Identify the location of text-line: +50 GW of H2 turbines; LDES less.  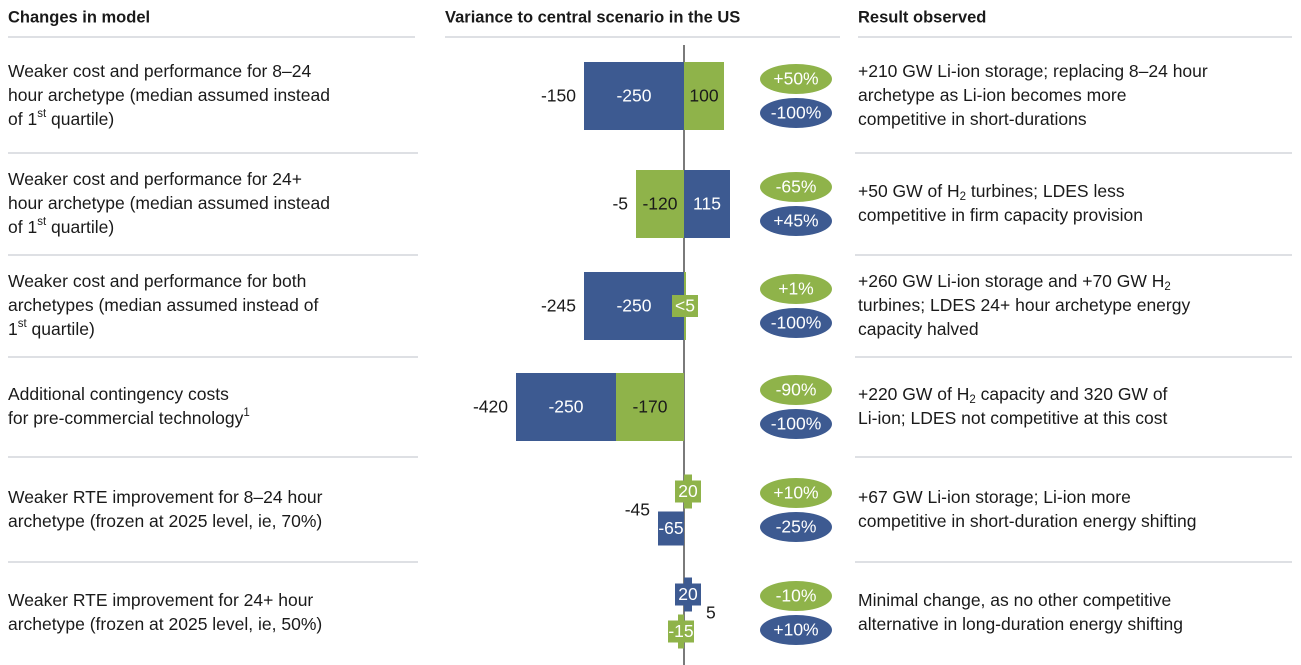
(991, 192).